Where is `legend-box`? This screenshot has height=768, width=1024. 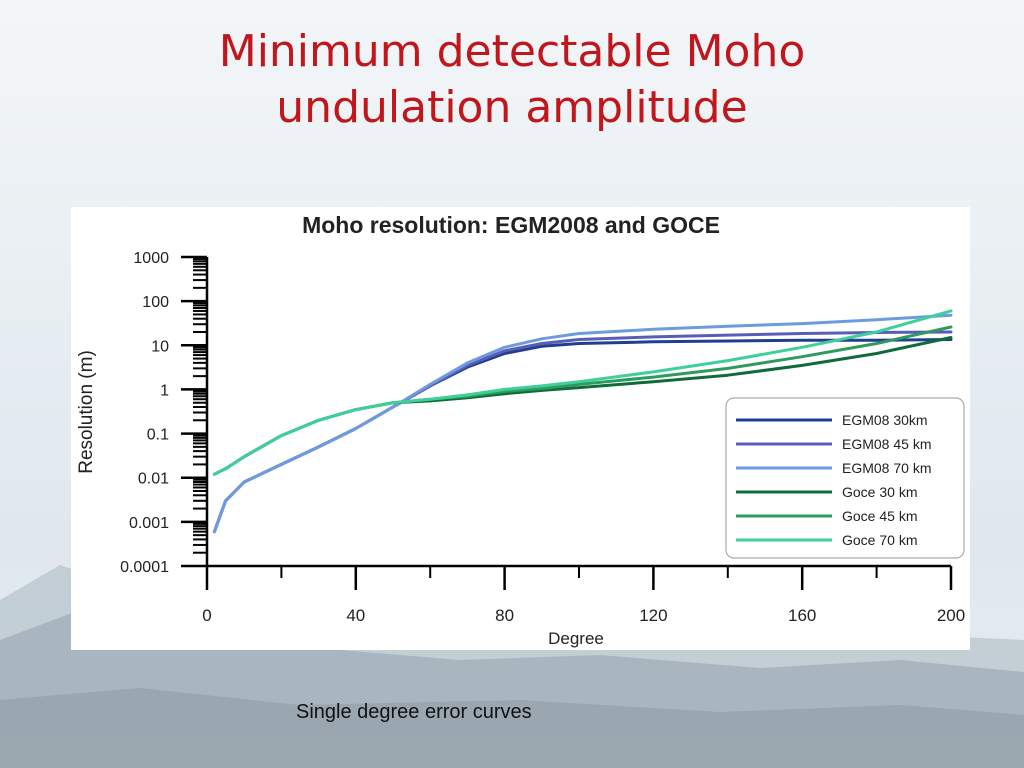 legend-box is located at coordinates (845, 478).